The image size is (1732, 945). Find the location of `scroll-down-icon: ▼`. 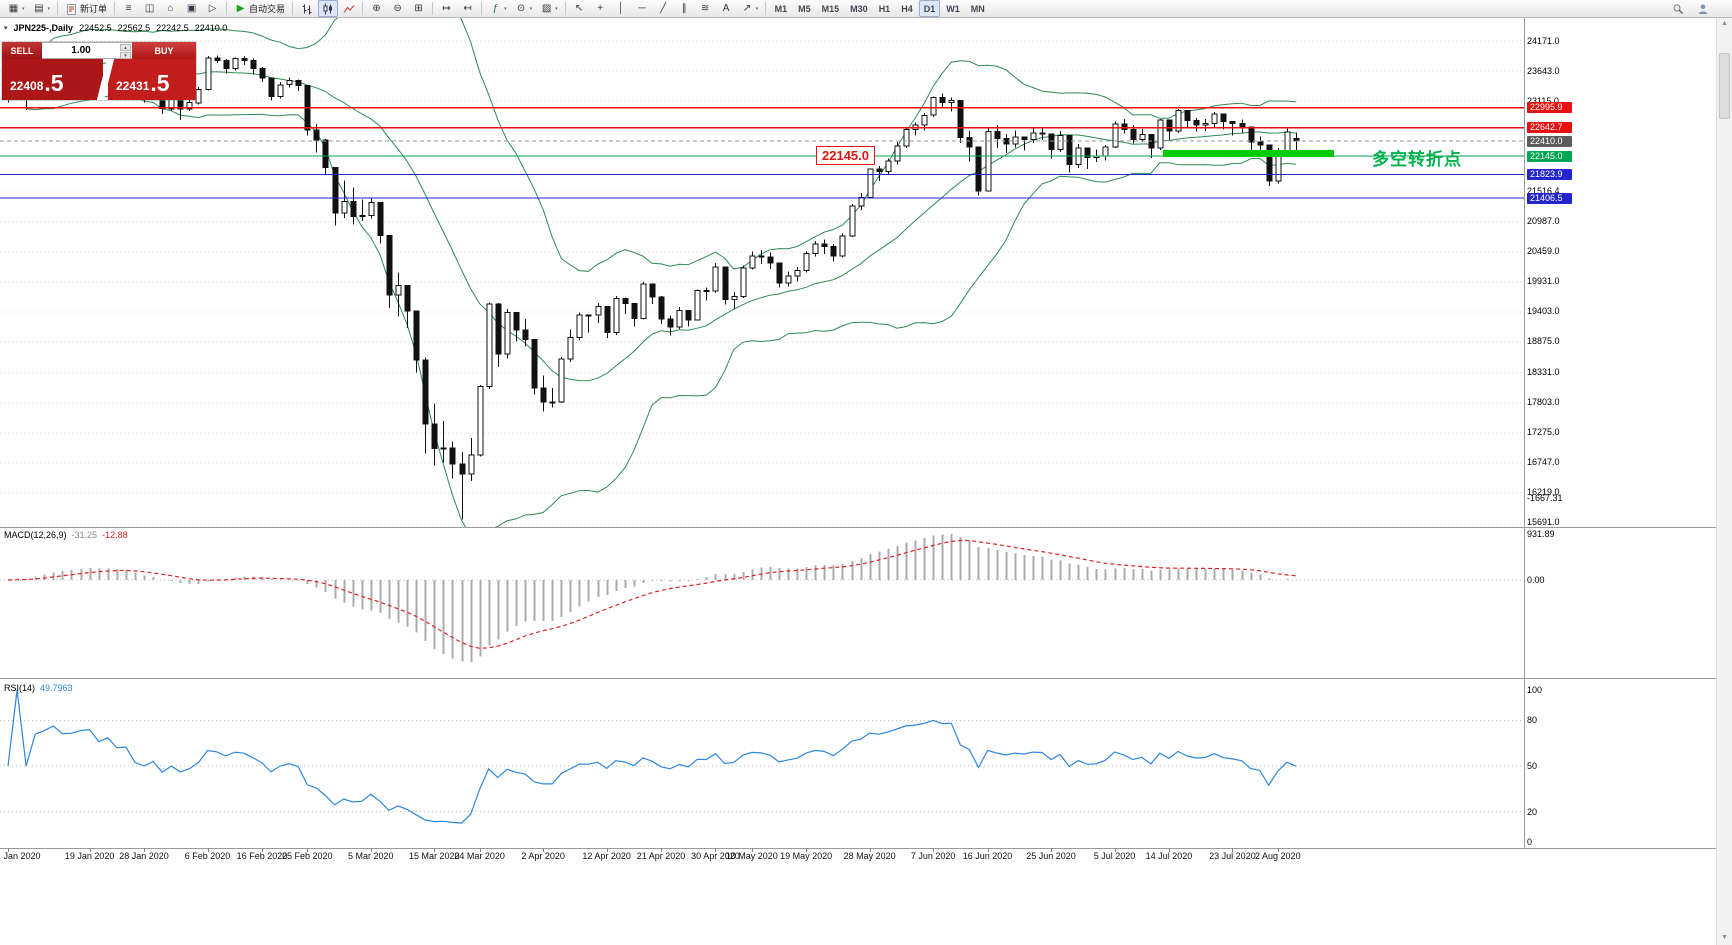

scroll-down-icon: ▼ is located at coordinates (1724, 937).